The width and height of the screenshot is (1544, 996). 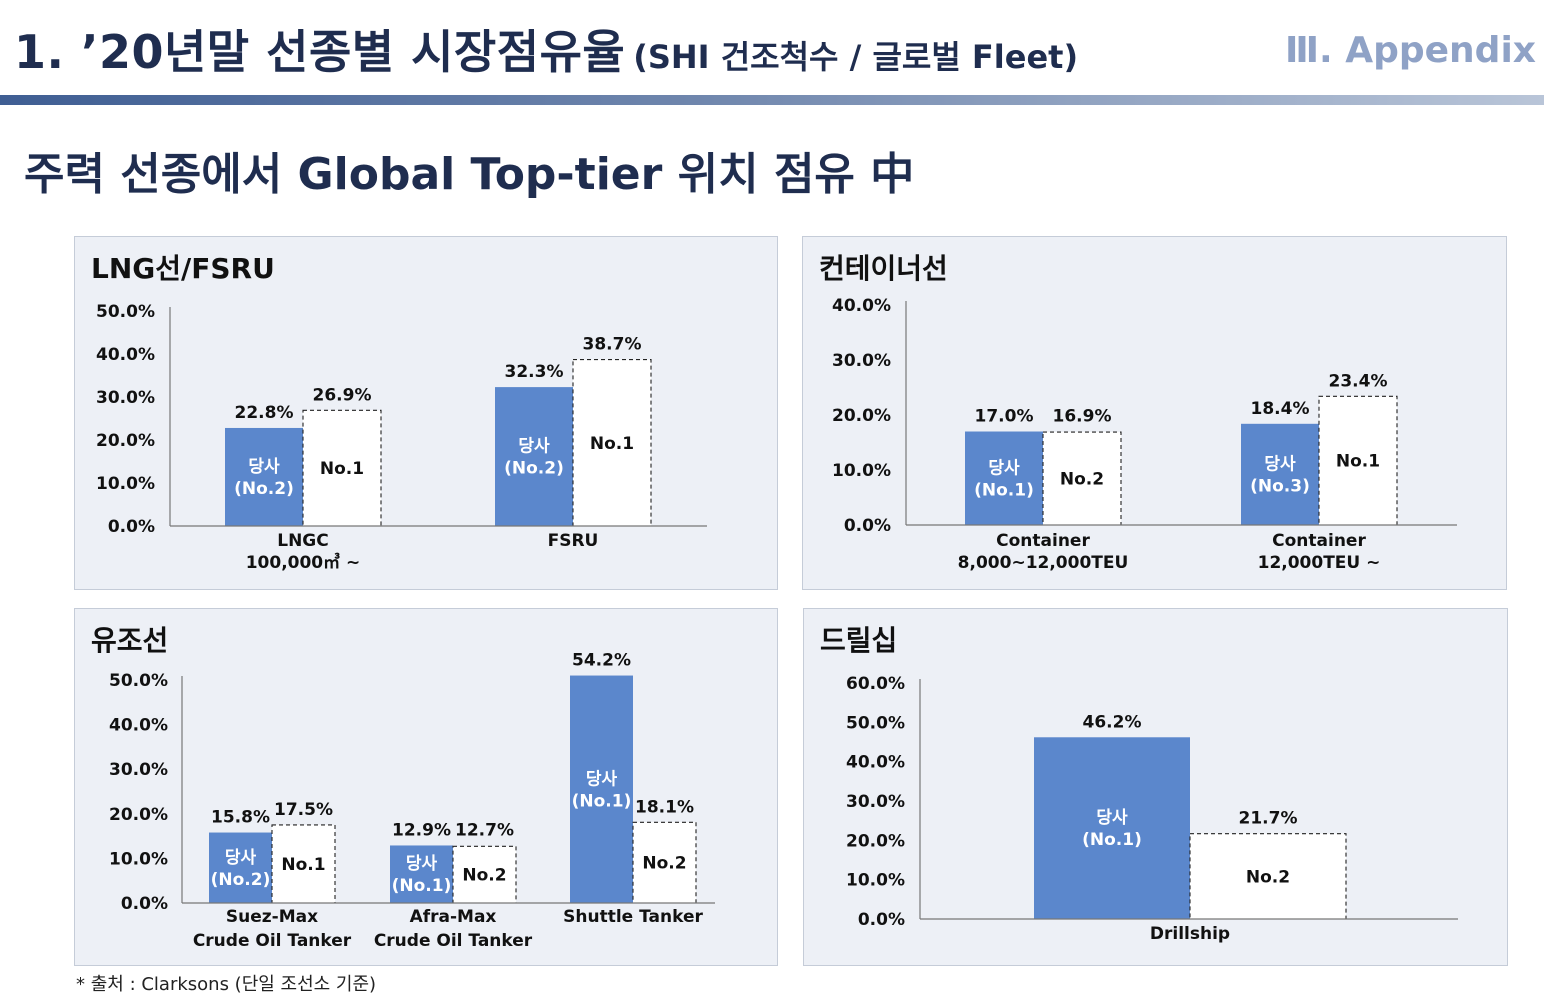 I want to click on chart-title: 드릴십, so click(x=859, y=640).